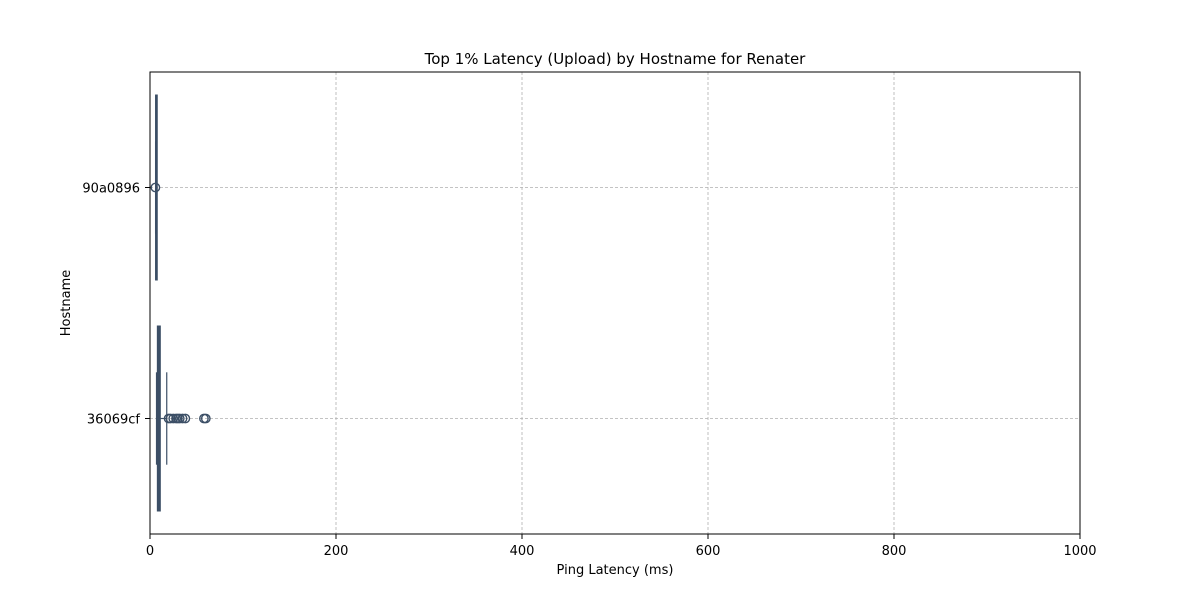 The width and height of the screenshot is (1200, 600). Describe the element at coordinates (114, 420) in the screenshot. I see `y-tick-label-1: 36069cf` at that location.